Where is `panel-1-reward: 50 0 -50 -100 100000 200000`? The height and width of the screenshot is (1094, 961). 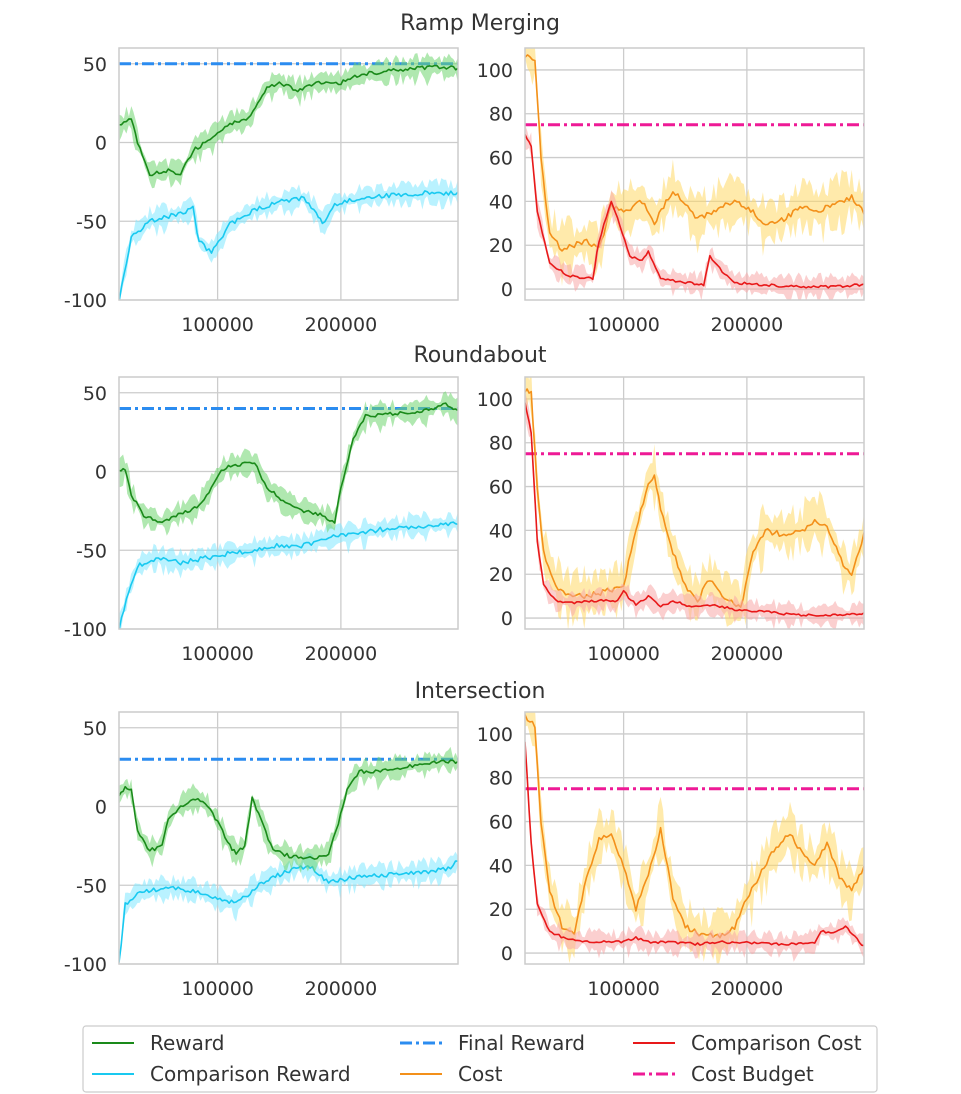
panel-1-reward: 50 0 -50 -100 100000 200000 is located at coordinates (261, 520).